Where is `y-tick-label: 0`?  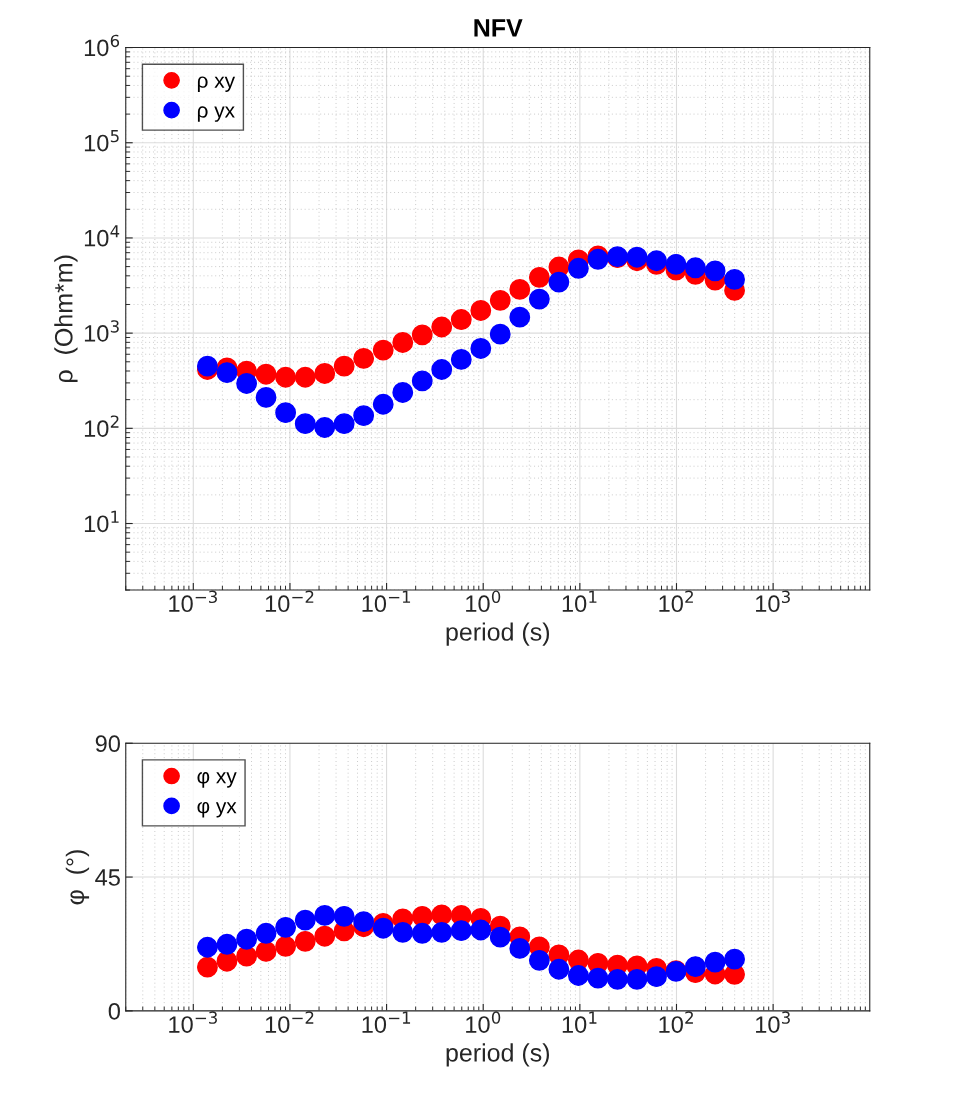 y-tick-label: 0 is located at coordinates (114, 1011).